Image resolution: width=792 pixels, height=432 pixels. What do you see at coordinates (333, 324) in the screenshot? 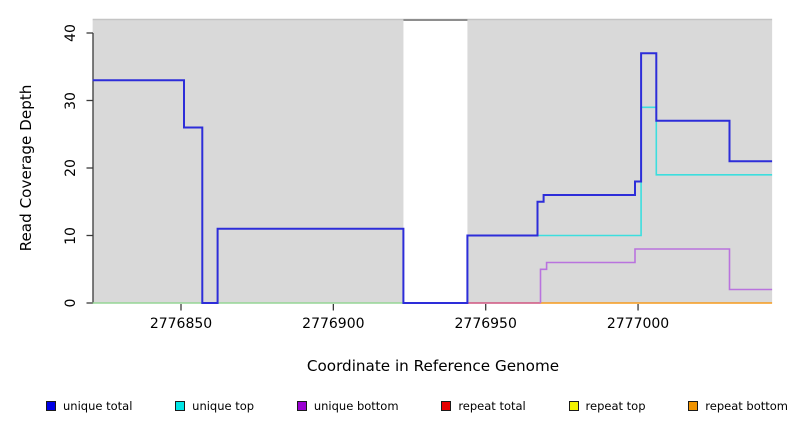
I see `x-axis-tick-label: 2776900` at bounding box center [333, 324].